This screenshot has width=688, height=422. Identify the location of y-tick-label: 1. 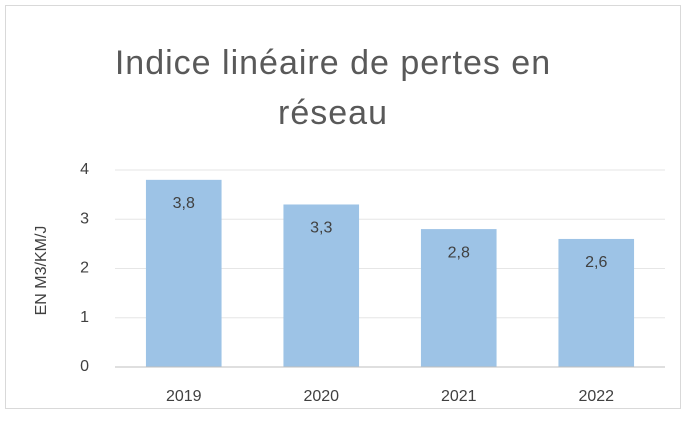
(84, 317).